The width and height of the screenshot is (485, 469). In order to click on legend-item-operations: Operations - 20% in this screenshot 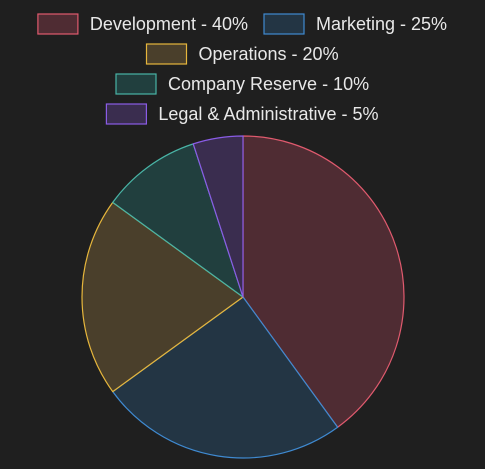, I will do `click(242, 54)`.